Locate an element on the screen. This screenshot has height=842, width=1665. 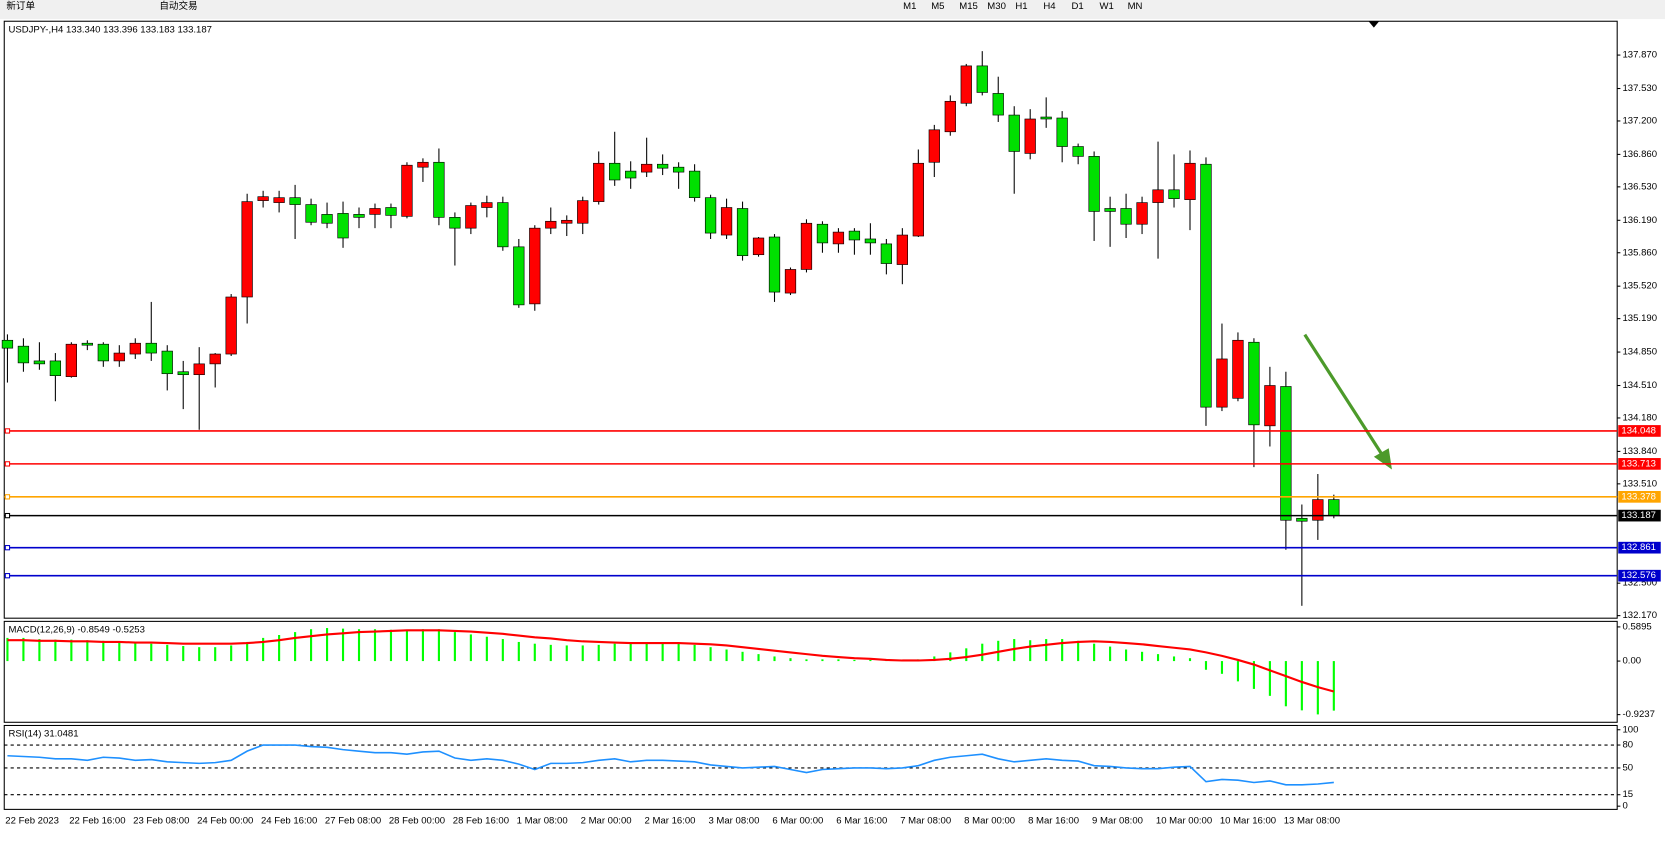
timeframe-button: M30 is located at coordinates (996, 6).